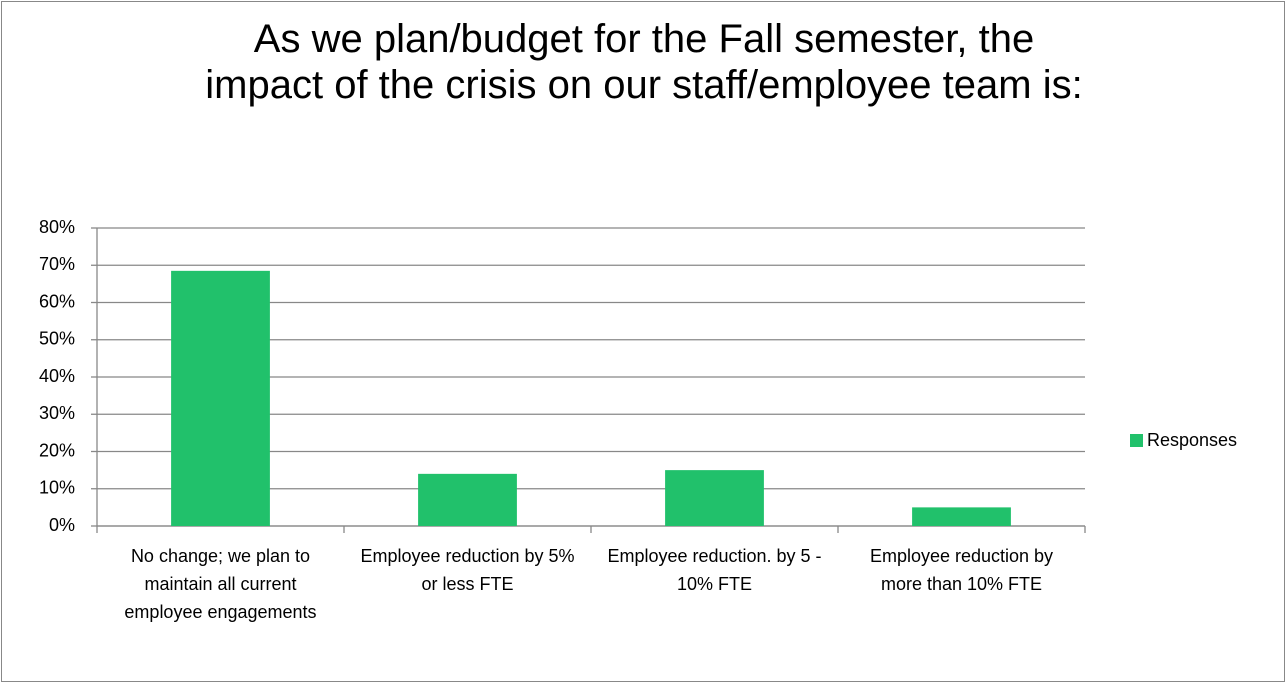 The width and height of the screenshot is (1288, 685). What do you see at coordinates (57, 376) in the screenshot?
I see `y-tick-label: 40%` at bounding box center [57, 376].